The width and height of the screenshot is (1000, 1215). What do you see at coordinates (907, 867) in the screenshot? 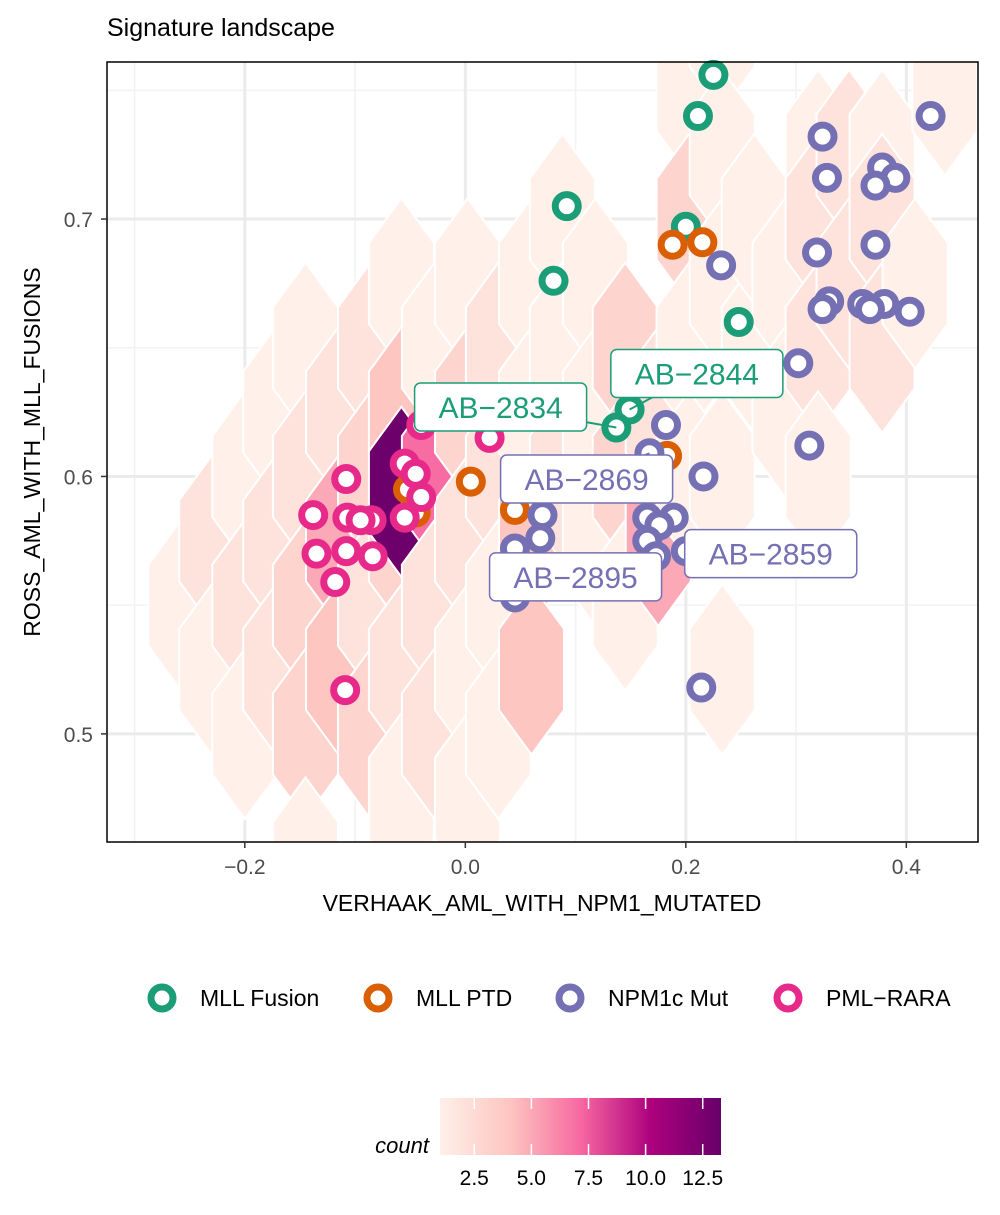
I see `x-tick-label: 0.4` at bounding box center [907, 867].